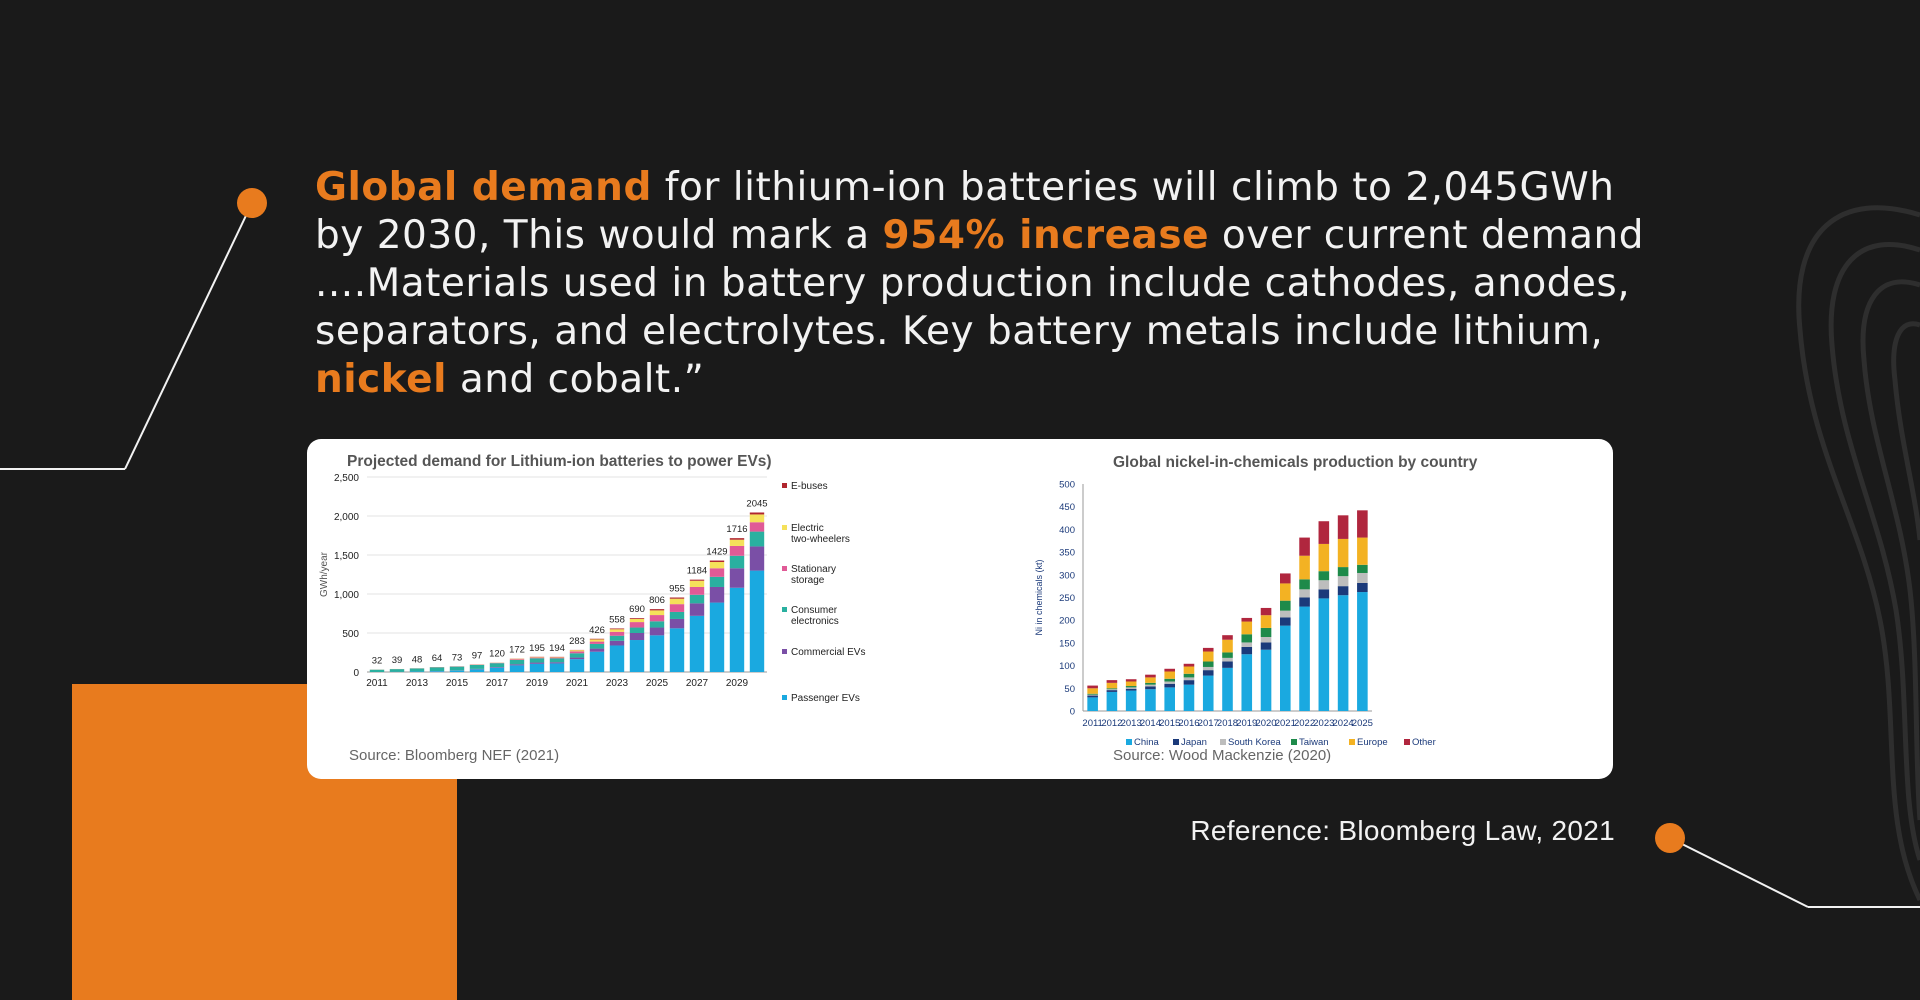 This screenshot has height=1000, width=1920. I want to click on x-tick-label: 2011, so click(377, 683).